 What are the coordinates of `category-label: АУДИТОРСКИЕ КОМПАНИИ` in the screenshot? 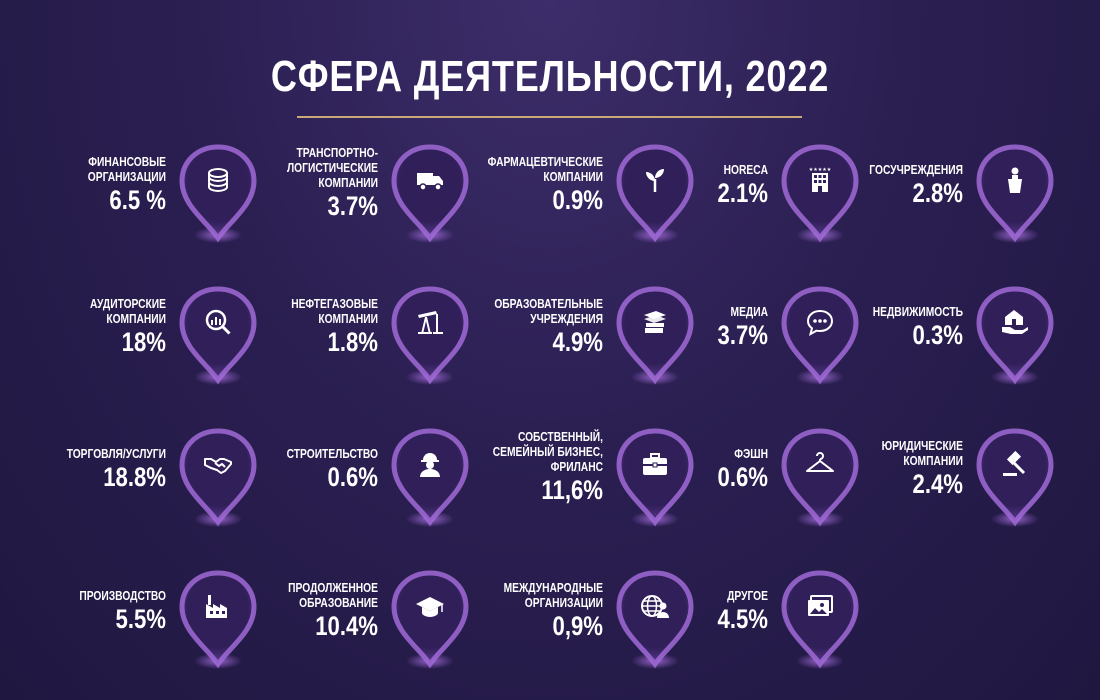 It's located at (128, 311).